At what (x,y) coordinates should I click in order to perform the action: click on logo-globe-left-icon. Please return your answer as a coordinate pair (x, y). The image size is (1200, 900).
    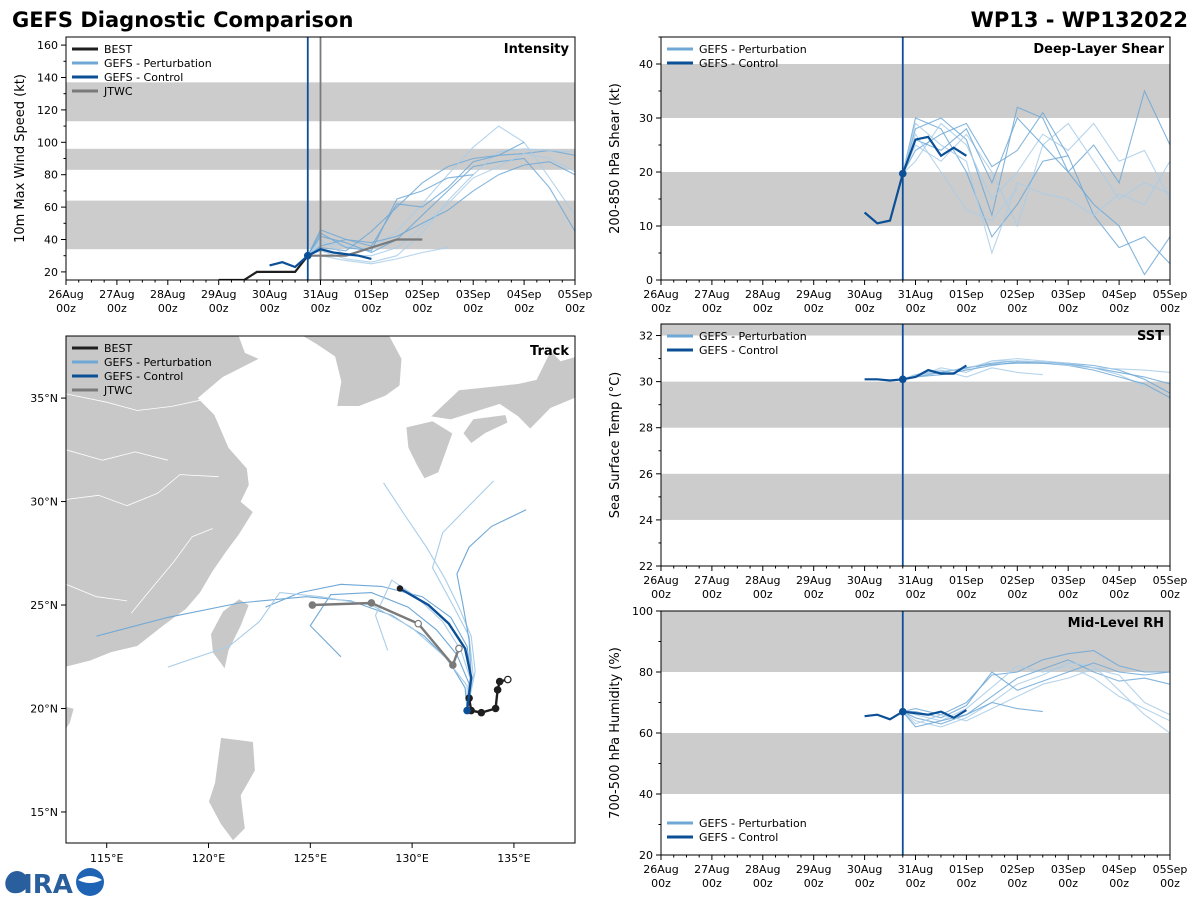
    Looking at the image, I should click on (17, 882).